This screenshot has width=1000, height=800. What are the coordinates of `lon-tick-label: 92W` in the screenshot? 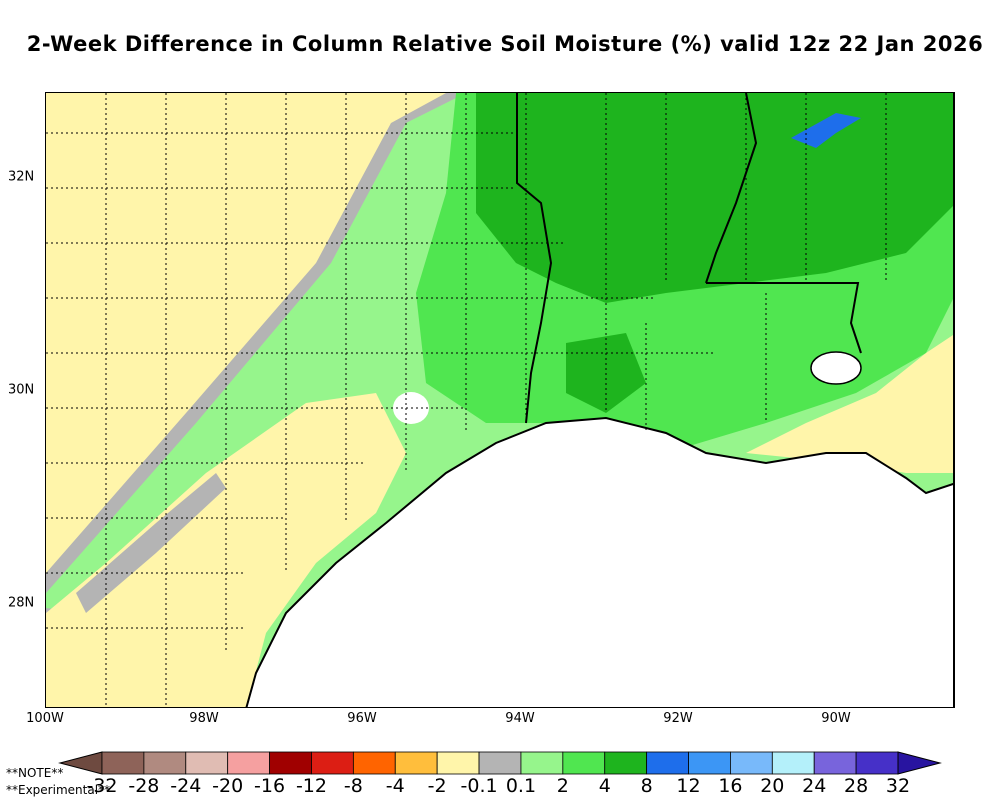 It's located at (678, 718).